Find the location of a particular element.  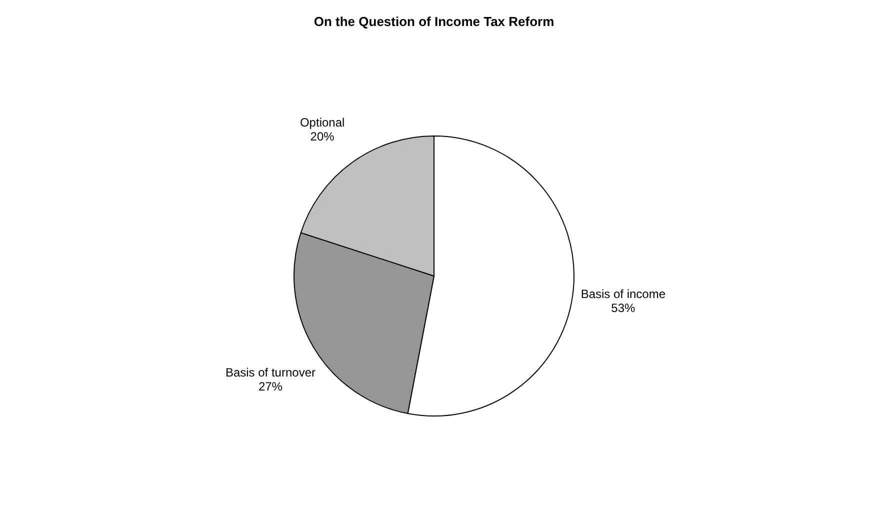

slice-label: Basis of income is located at coordinates (623, 293).